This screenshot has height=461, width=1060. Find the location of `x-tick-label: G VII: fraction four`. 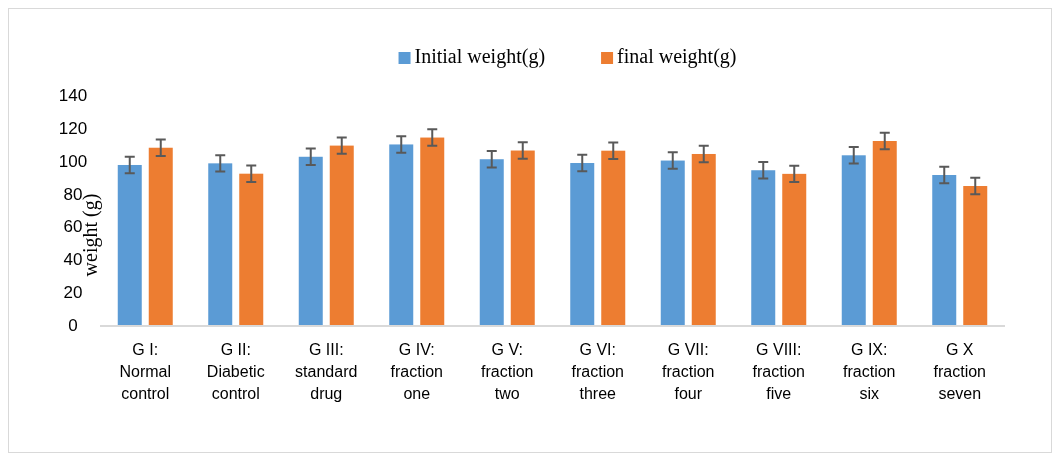

x-tick-label: G VII: fraction four is located at coordinates (688, 371).